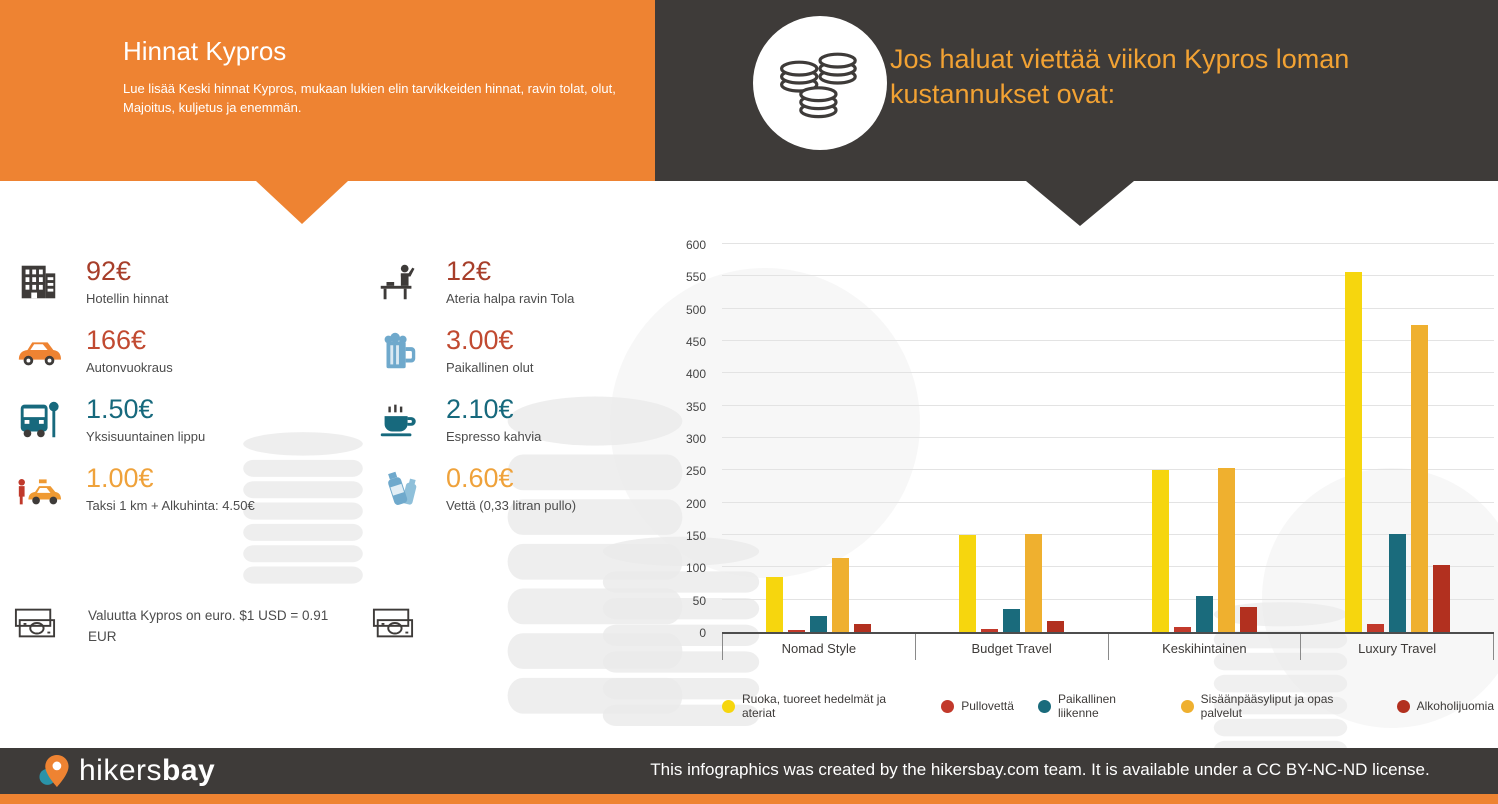  Describe the element at coordinates (129, 367) in the screenshot. I see `price-label: Autonvuokraus` at that location.